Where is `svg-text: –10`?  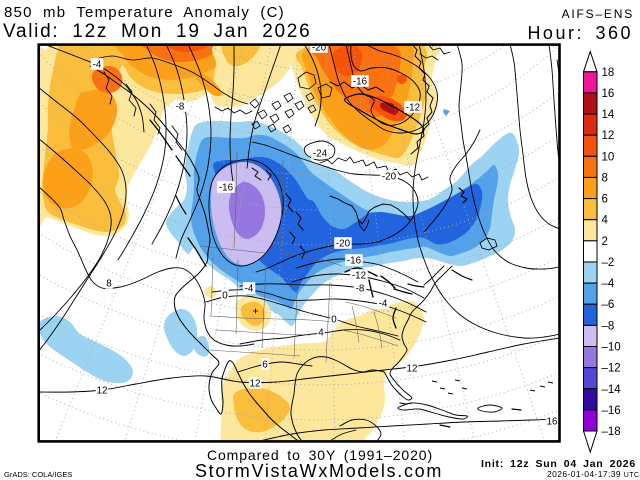 svg-text: –10 is located at coordinates (611, 348).